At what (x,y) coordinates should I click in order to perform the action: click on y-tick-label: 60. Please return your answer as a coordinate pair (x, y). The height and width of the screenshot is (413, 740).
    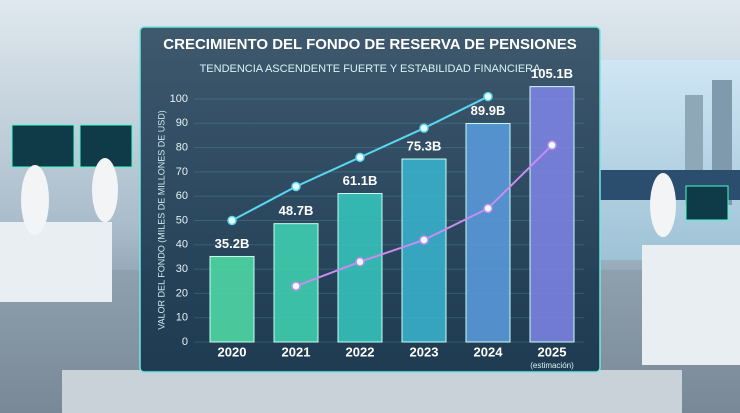
    Looking at the image, I should click on (182, 196).